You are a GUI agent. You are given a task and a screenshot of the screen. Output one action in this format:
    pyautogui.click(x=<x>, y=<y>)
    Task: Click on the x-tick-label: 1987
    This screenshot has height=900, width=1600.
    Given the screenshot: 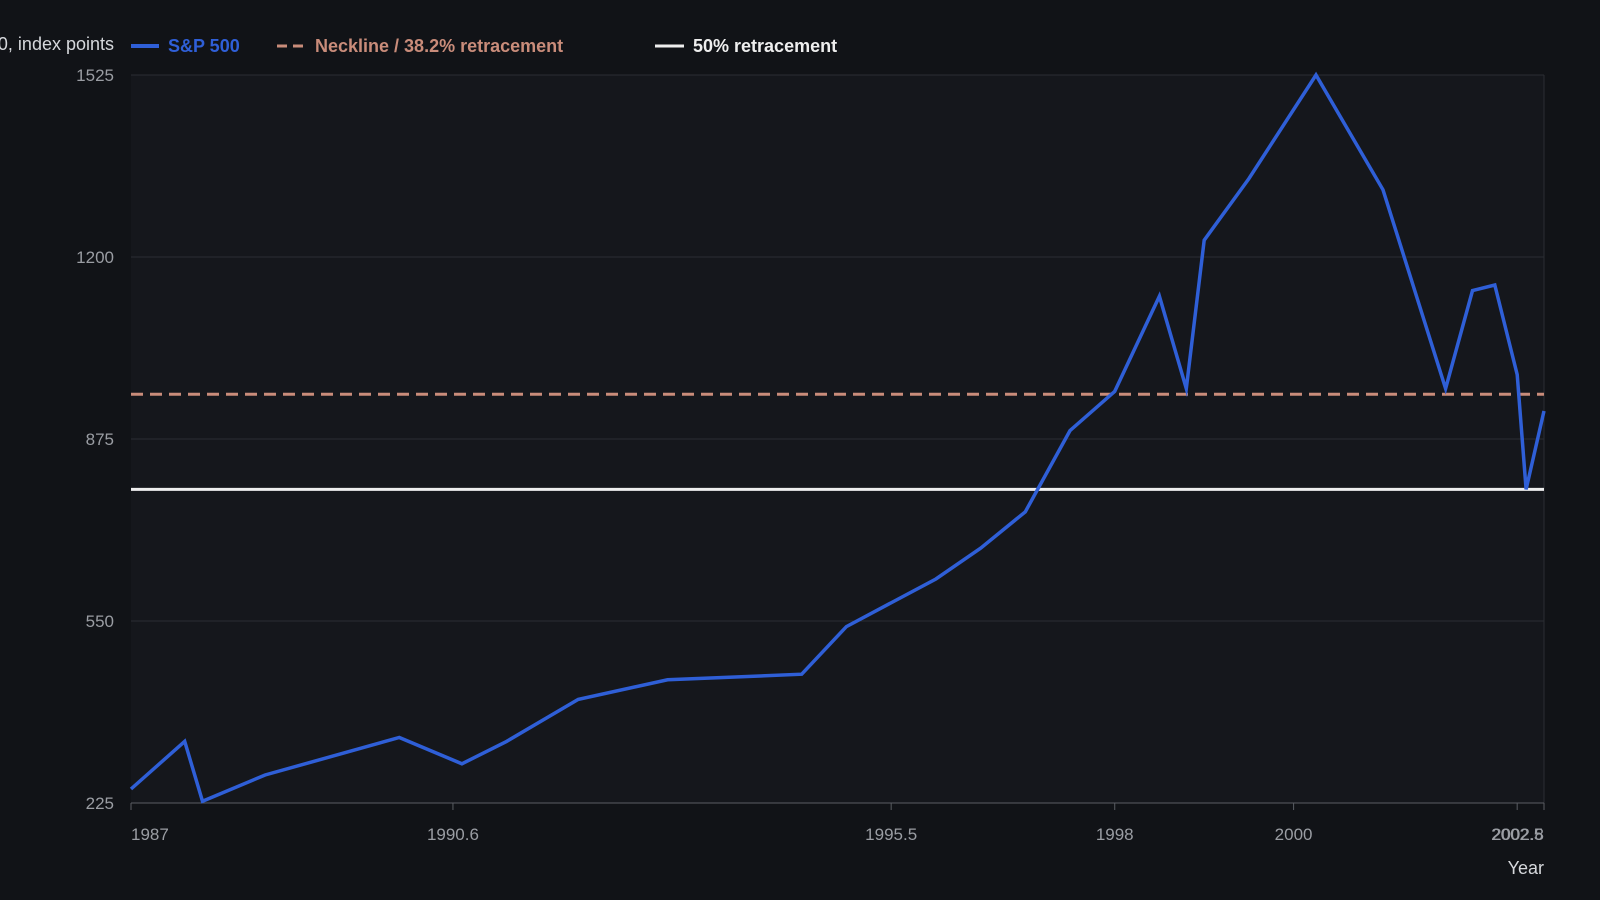 What is the action you would take?
    pyautogui.click(x=150, y=834)
    